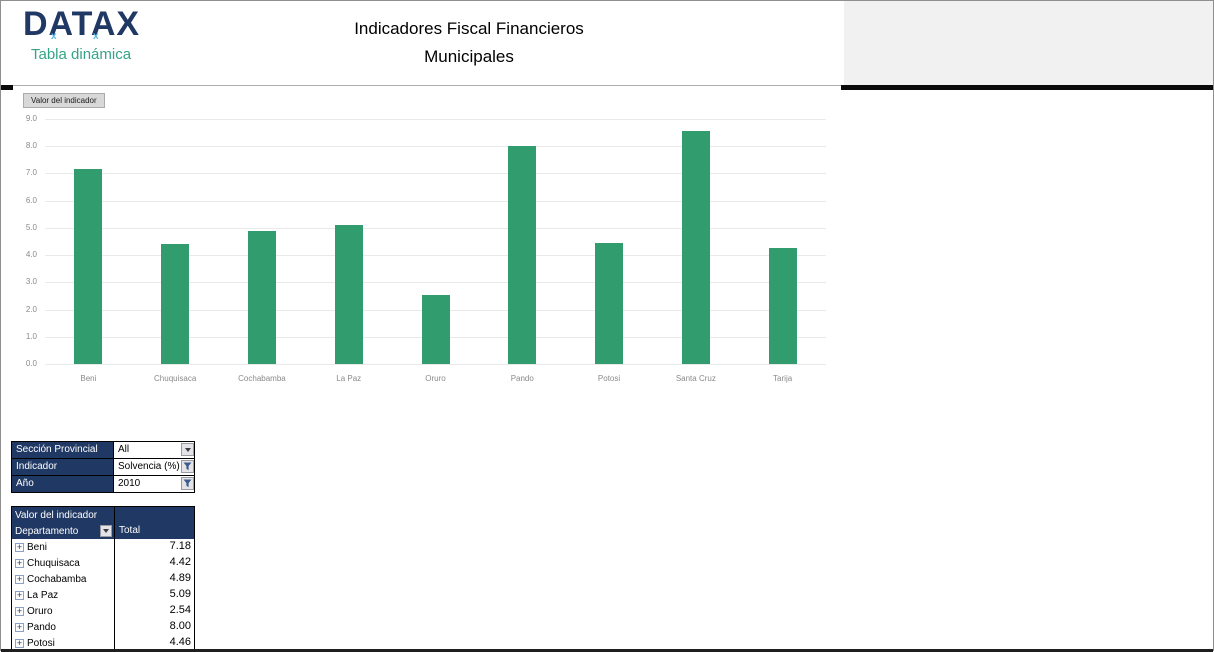 This screenshot has width=1214, height=652. I want to click on filter-label: Indicador, so click(63, 467).